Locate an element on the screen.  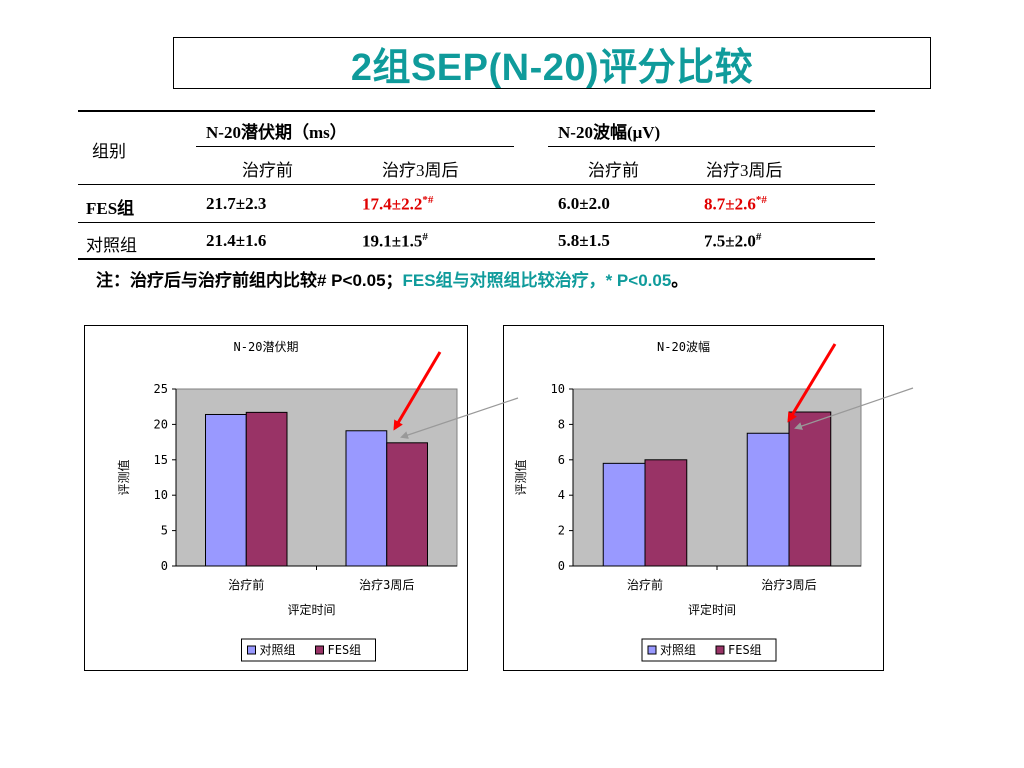
amplitude-after-header: 治疗3周后 is located at coordinates (744, 170).